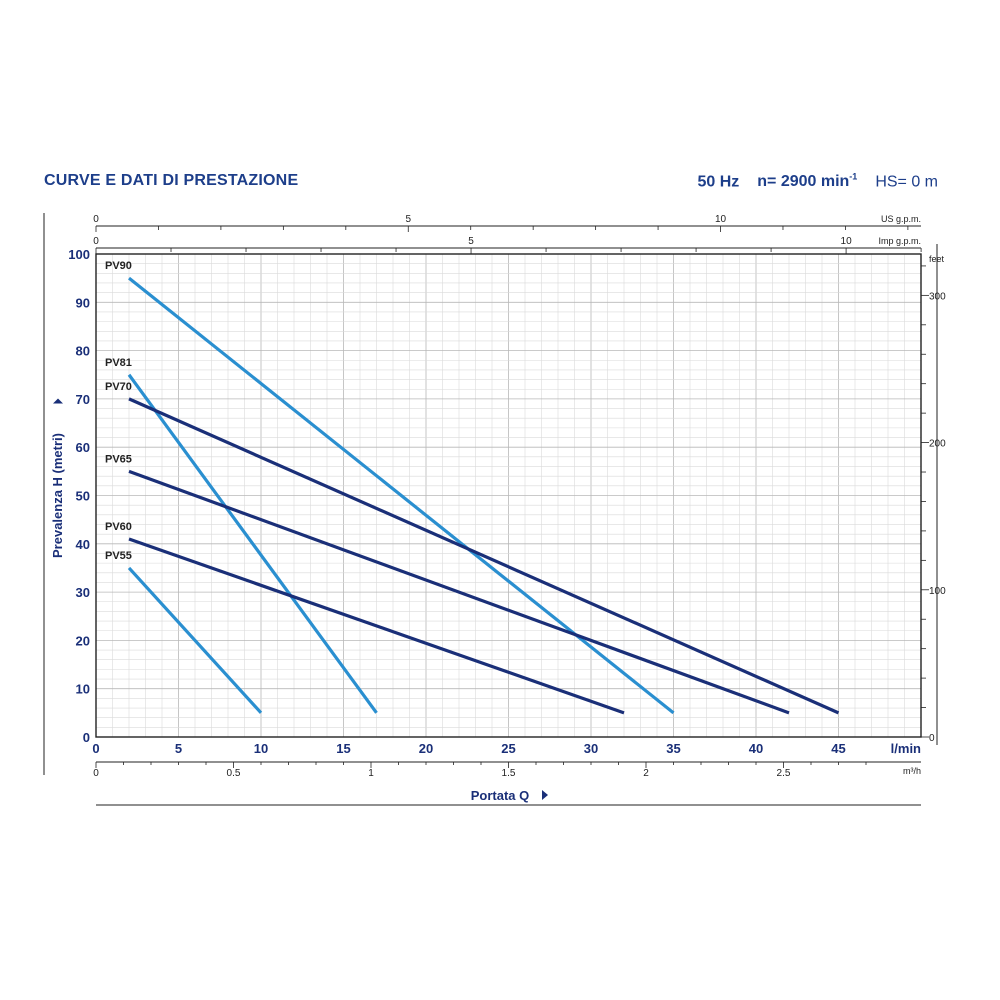 The width and height of the screenshot is (1000, 1000). Describe the element at coordinates (718, 182) in the screenshot. I see `frequency-label: 50 Hz` at that location.